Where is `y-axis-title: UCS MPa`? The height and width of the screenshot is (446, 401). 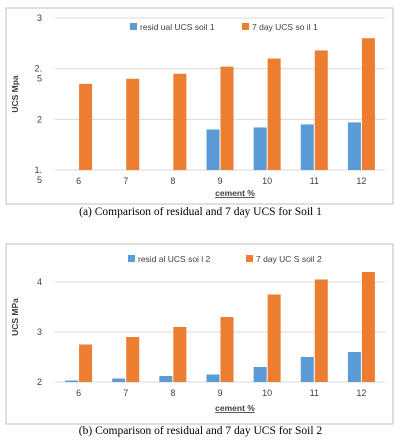 y-axis-title: UCS MPa is located at coordinates (15, 317).